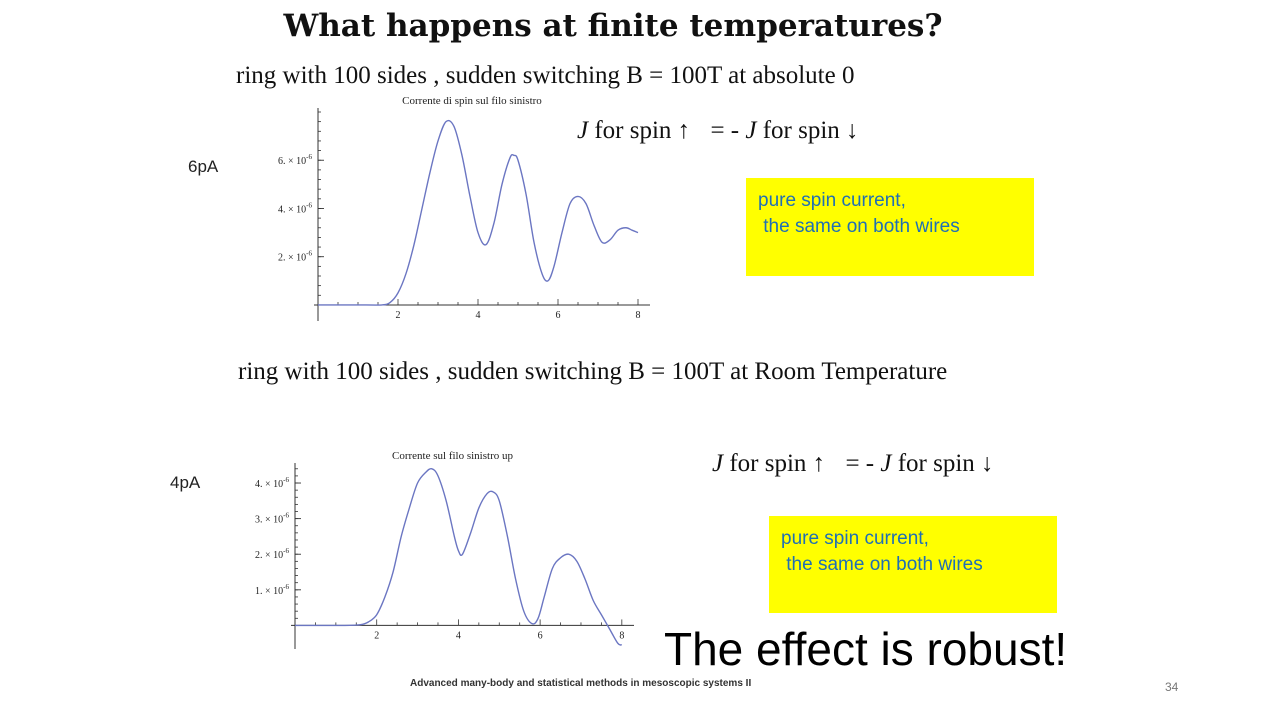  Describe the element at coordinates (272, 519) in the screenshot. I see `y-tick-label: 3. × 10-6` at that location.